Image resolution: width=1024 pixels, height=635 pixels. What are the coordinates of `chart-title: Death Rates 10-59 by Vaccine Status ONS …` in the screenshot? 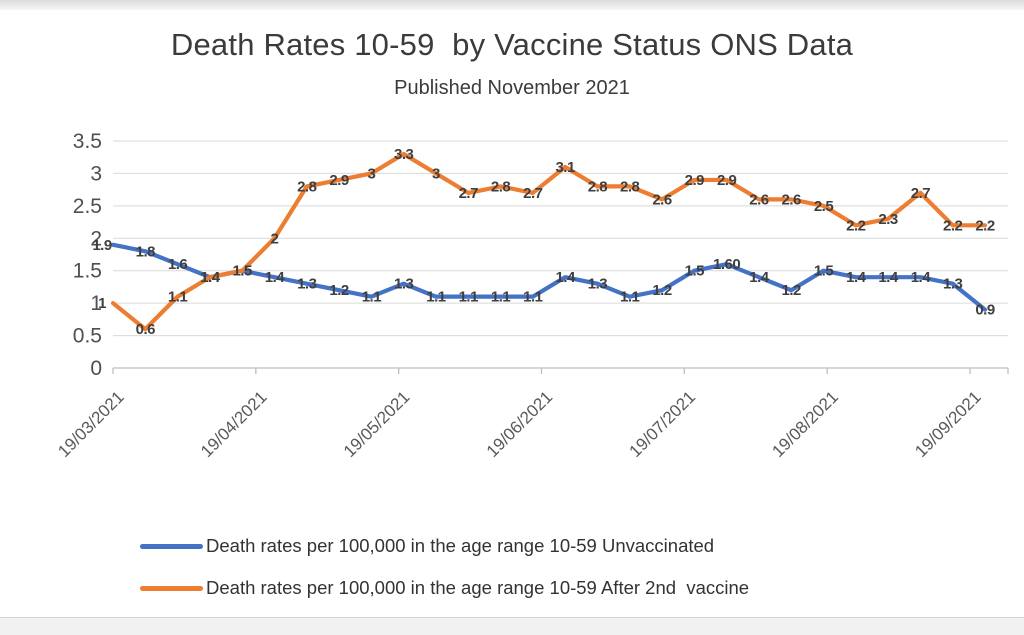 It's located at (512, 44).